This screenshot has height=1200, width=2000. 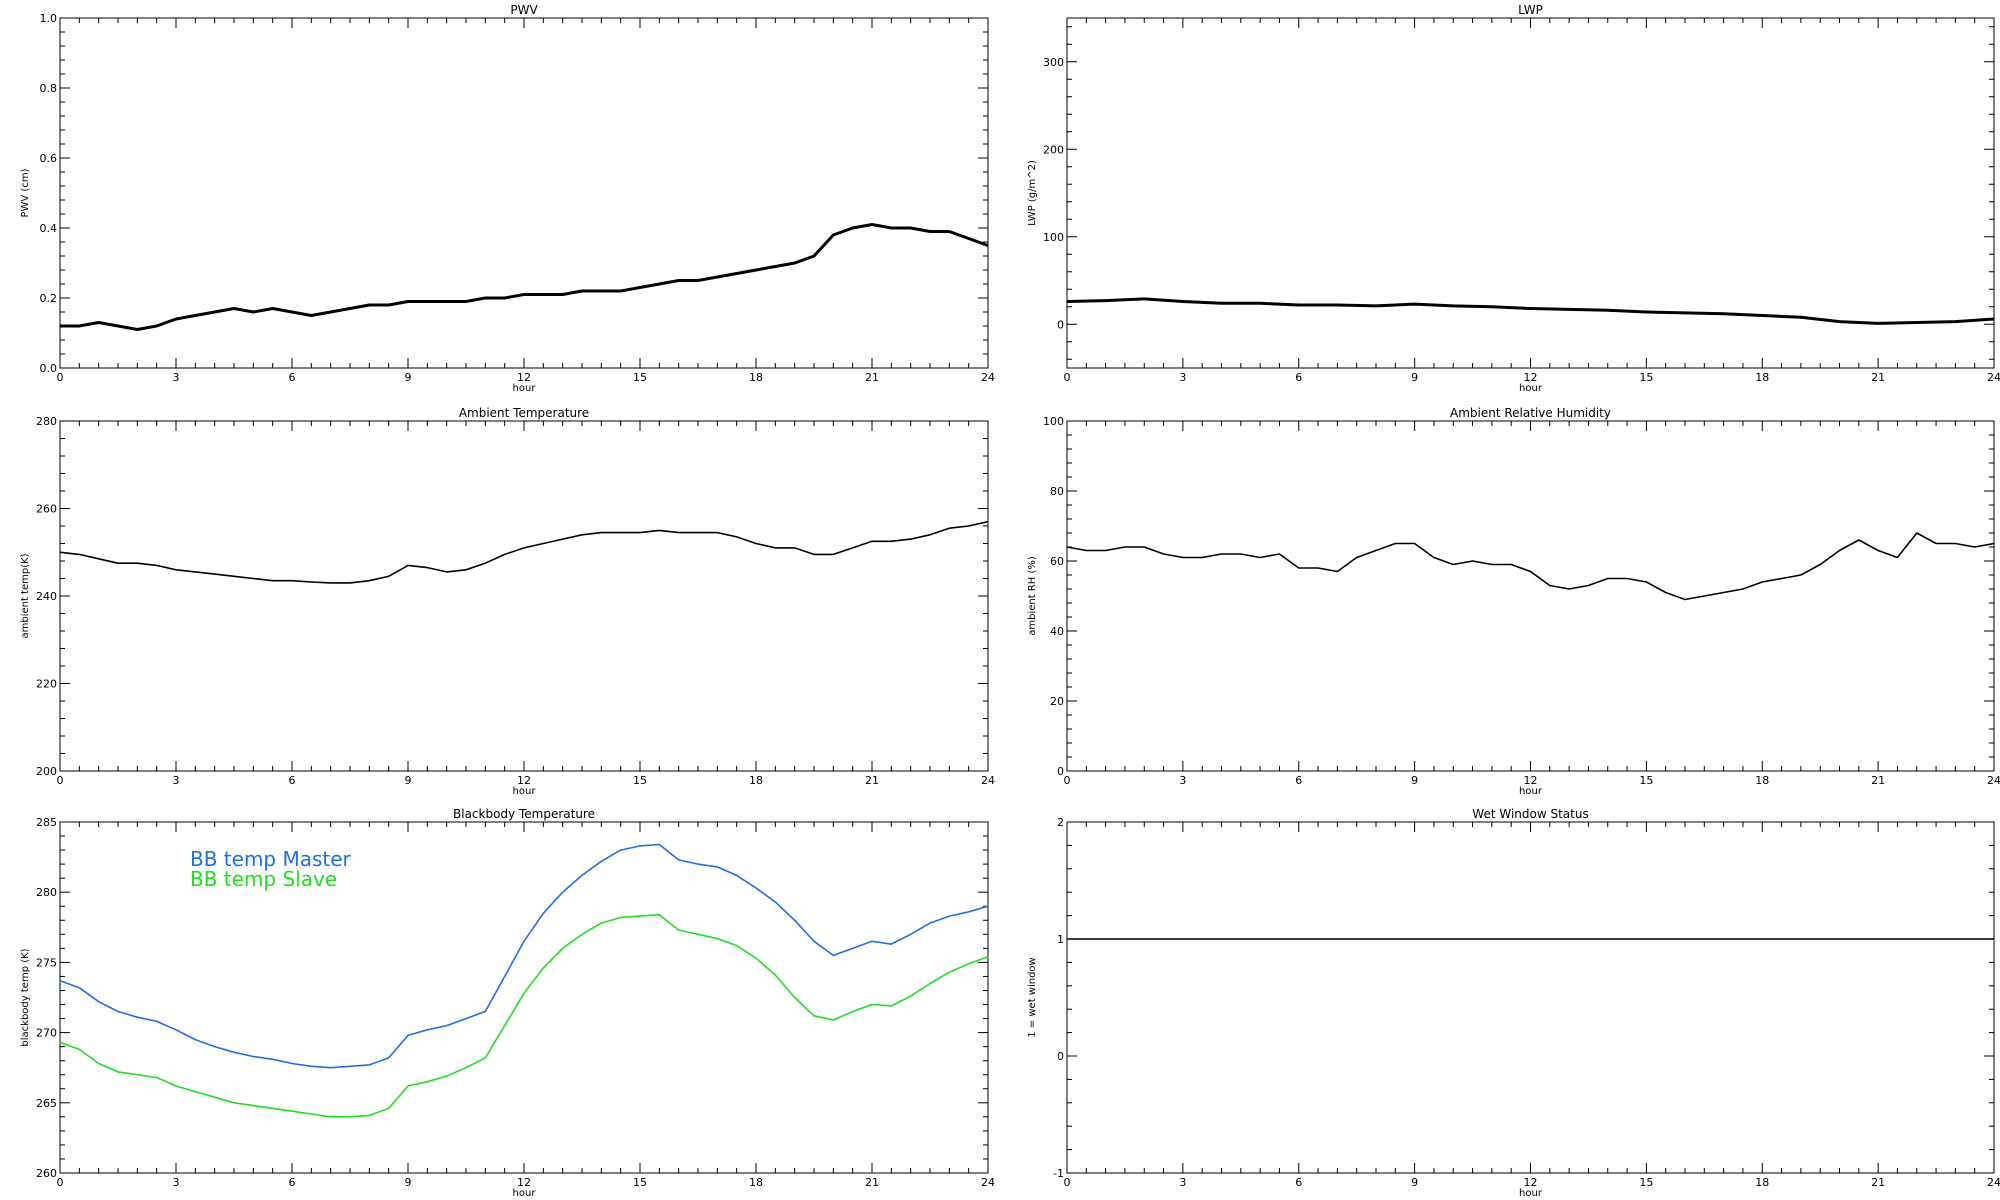 I want to click on chart-title: Ambient Relative Humidity, so click(x=1530, y=413).